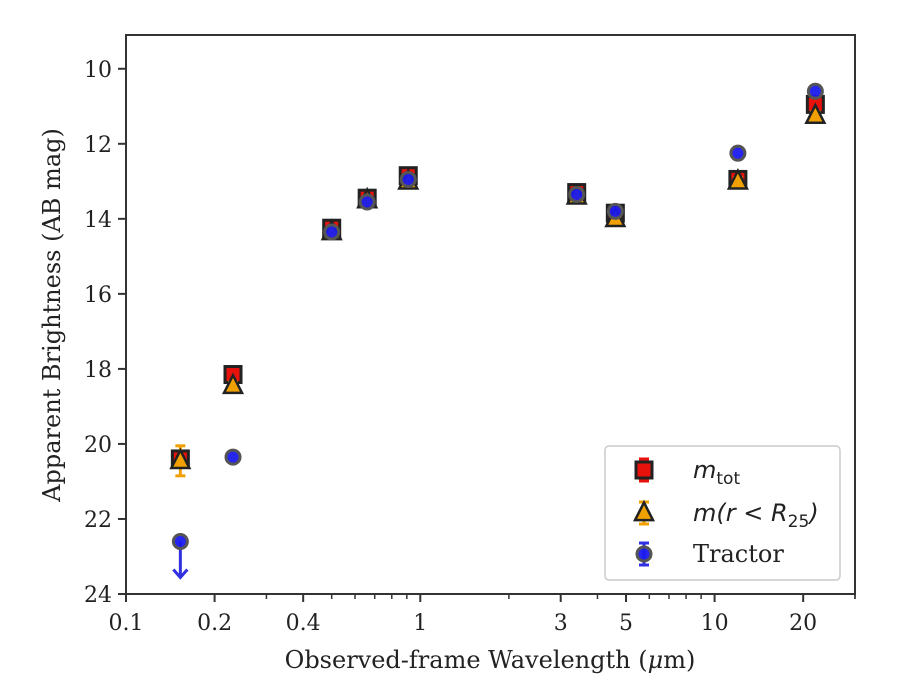  Describe the element at coordinates (561, 623) in the screenshot. I see `x-tick-label-4: 3` at that location.